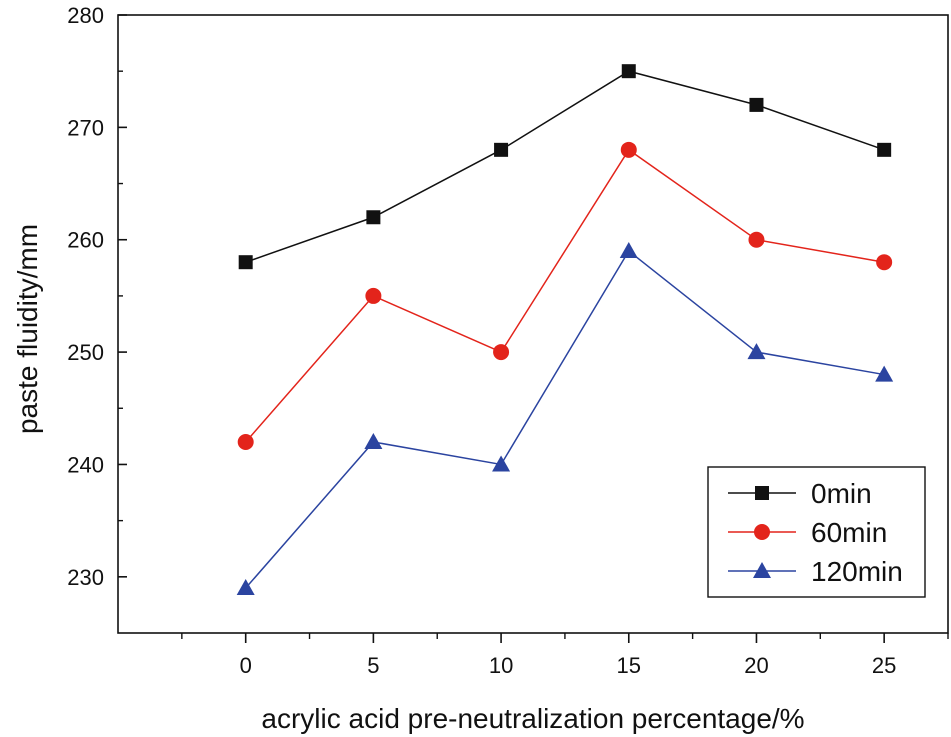 Image resolution: width=951 pixels, height=737 pixels. Describe the element at coordinates (841, 493) in the screenshot. I see `legend-label-0min: 0min` at that location.